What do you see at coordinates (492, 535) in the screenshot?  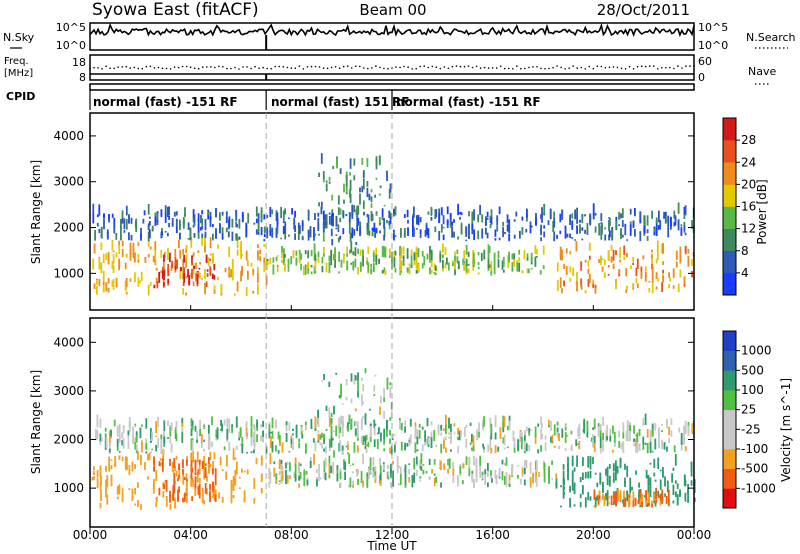 I see `x-tick-label: 16:00` at bounding box center [492, 535].